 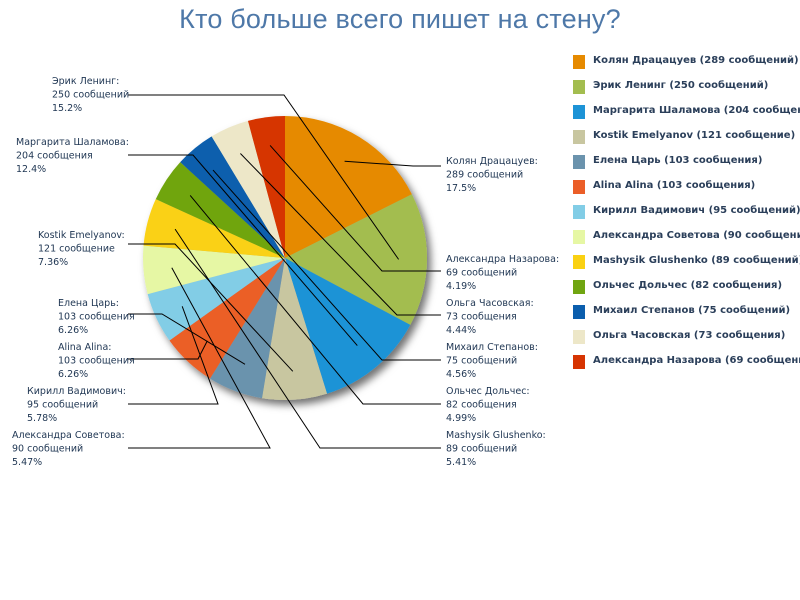 What do you see at coordinates (694, 135) in the screenshot?
I see `legend-label: Kostik Emelyanov (121 сообщение)` at bounding box center [694, 135].